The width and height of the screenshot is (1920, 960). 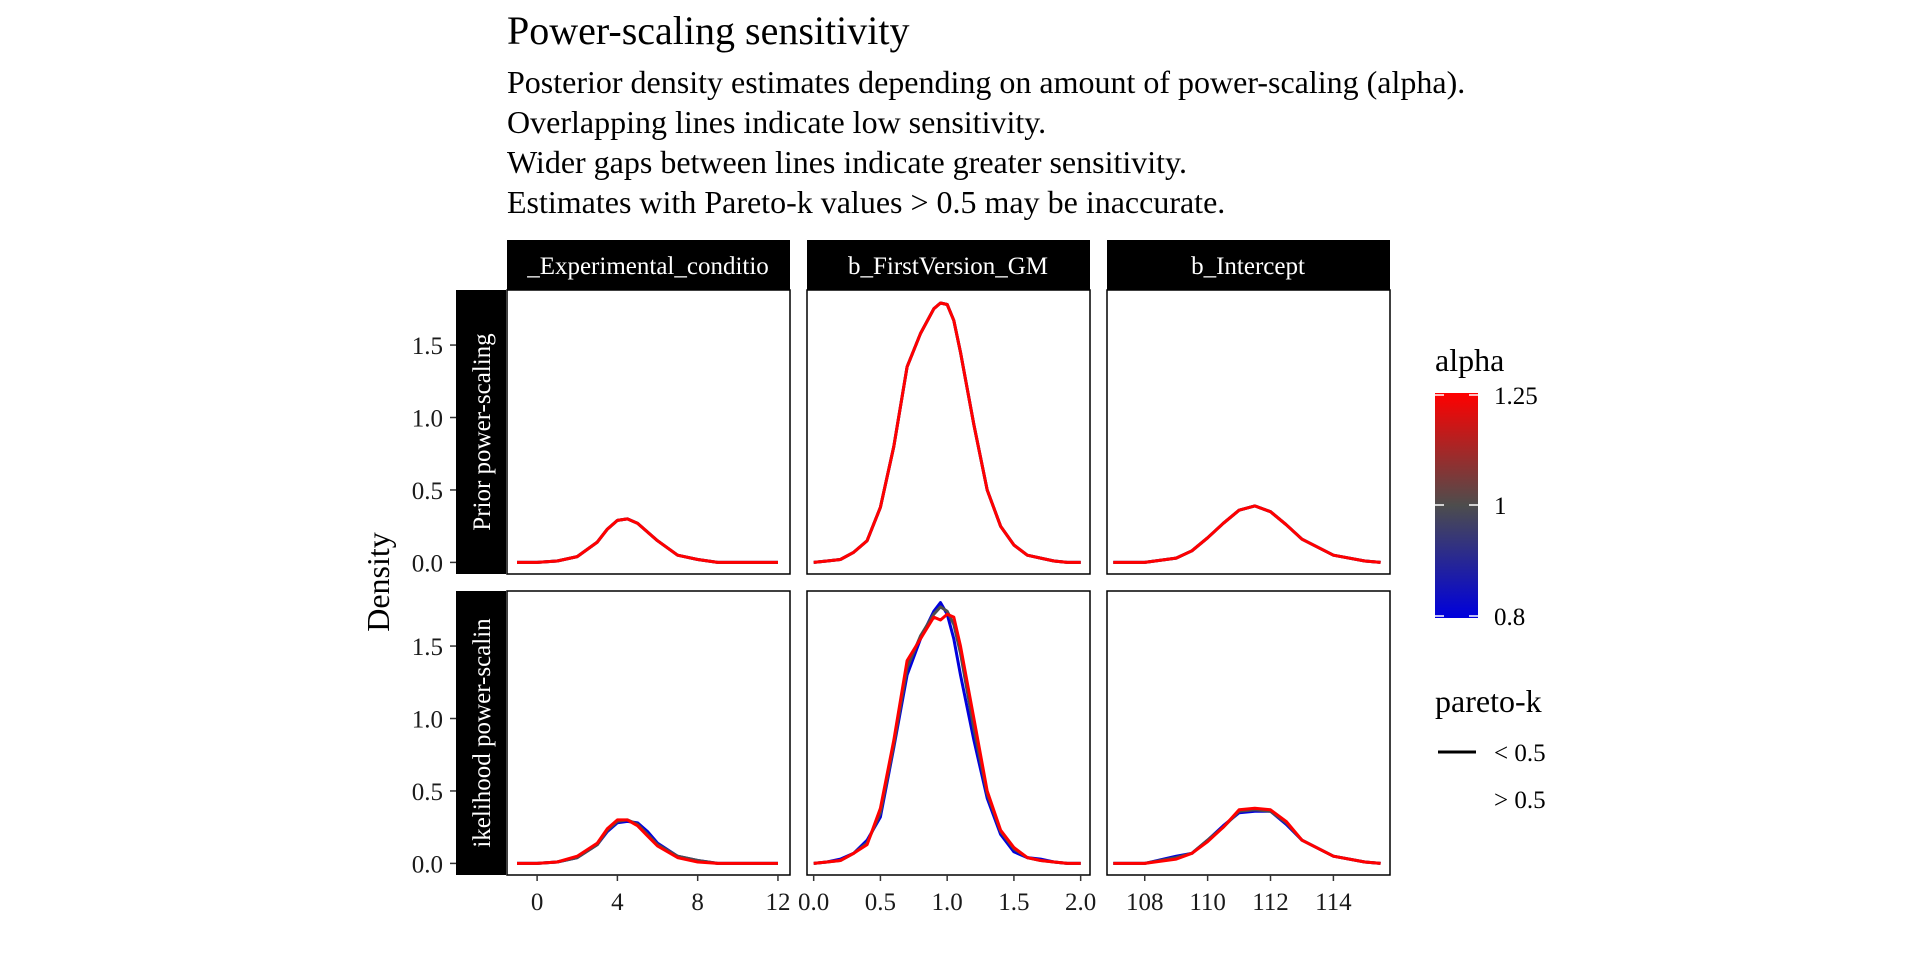 I want to click on column-strip-label: _Experimental_conditio, so click(x=647, y=266).